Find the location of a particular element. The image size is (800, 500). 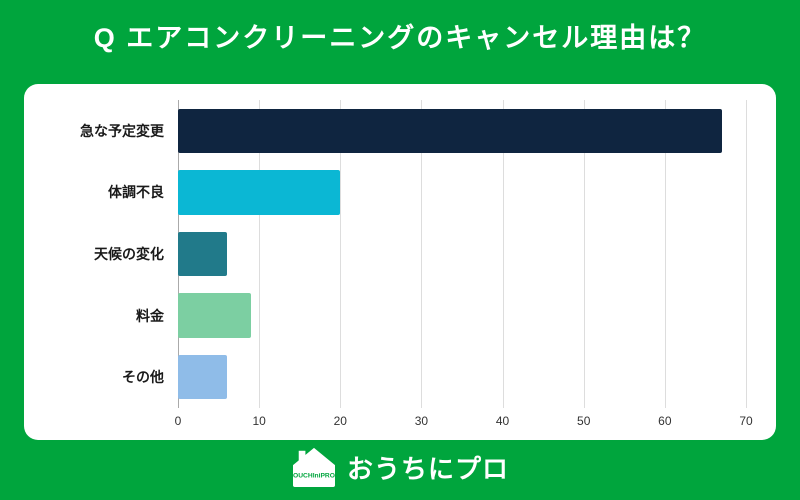

x-tick-label: 10 is located at coordinates (259, 421).